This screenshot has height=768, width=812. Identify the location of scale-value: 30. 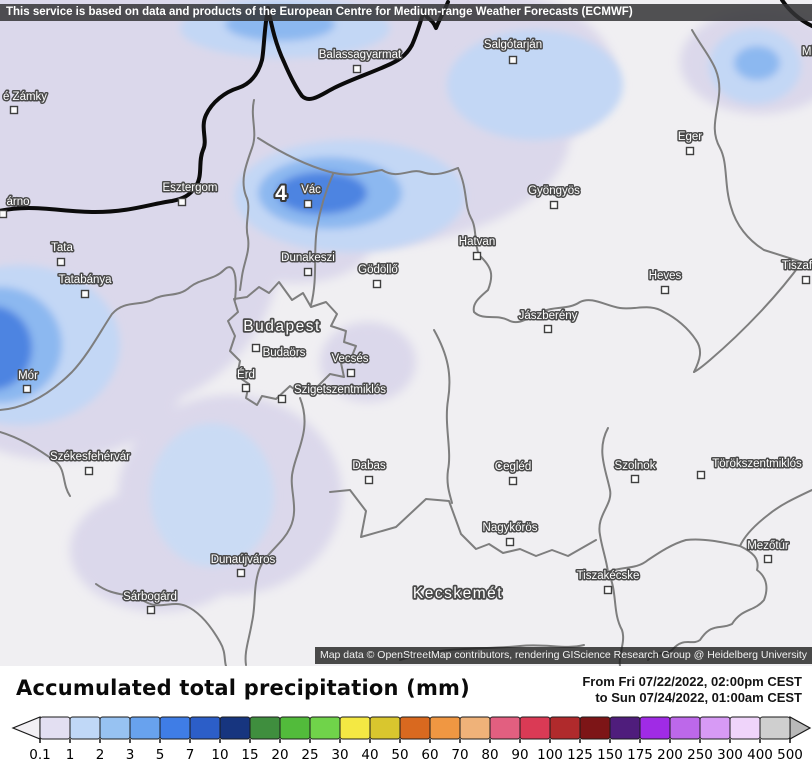
(339, 755).